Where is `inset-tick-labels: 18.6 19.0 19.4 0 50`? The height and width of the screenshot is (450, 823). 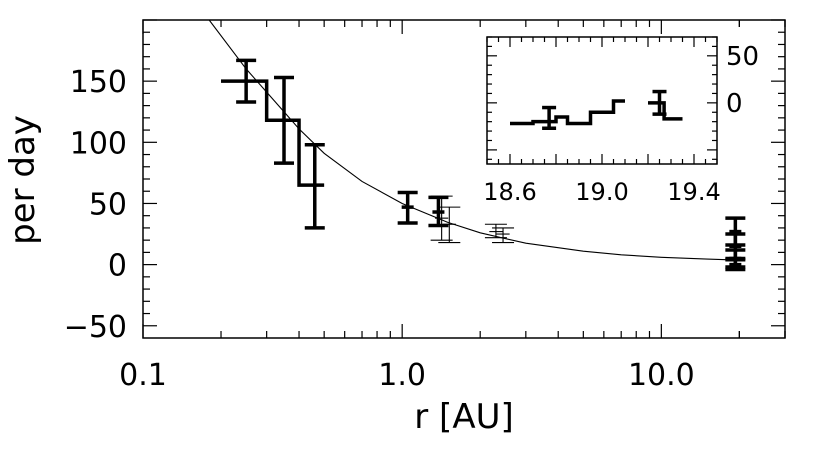 inset-tick-labels: 18.6 19.0 19.4 0 50 is located at coordinates (621, 124).